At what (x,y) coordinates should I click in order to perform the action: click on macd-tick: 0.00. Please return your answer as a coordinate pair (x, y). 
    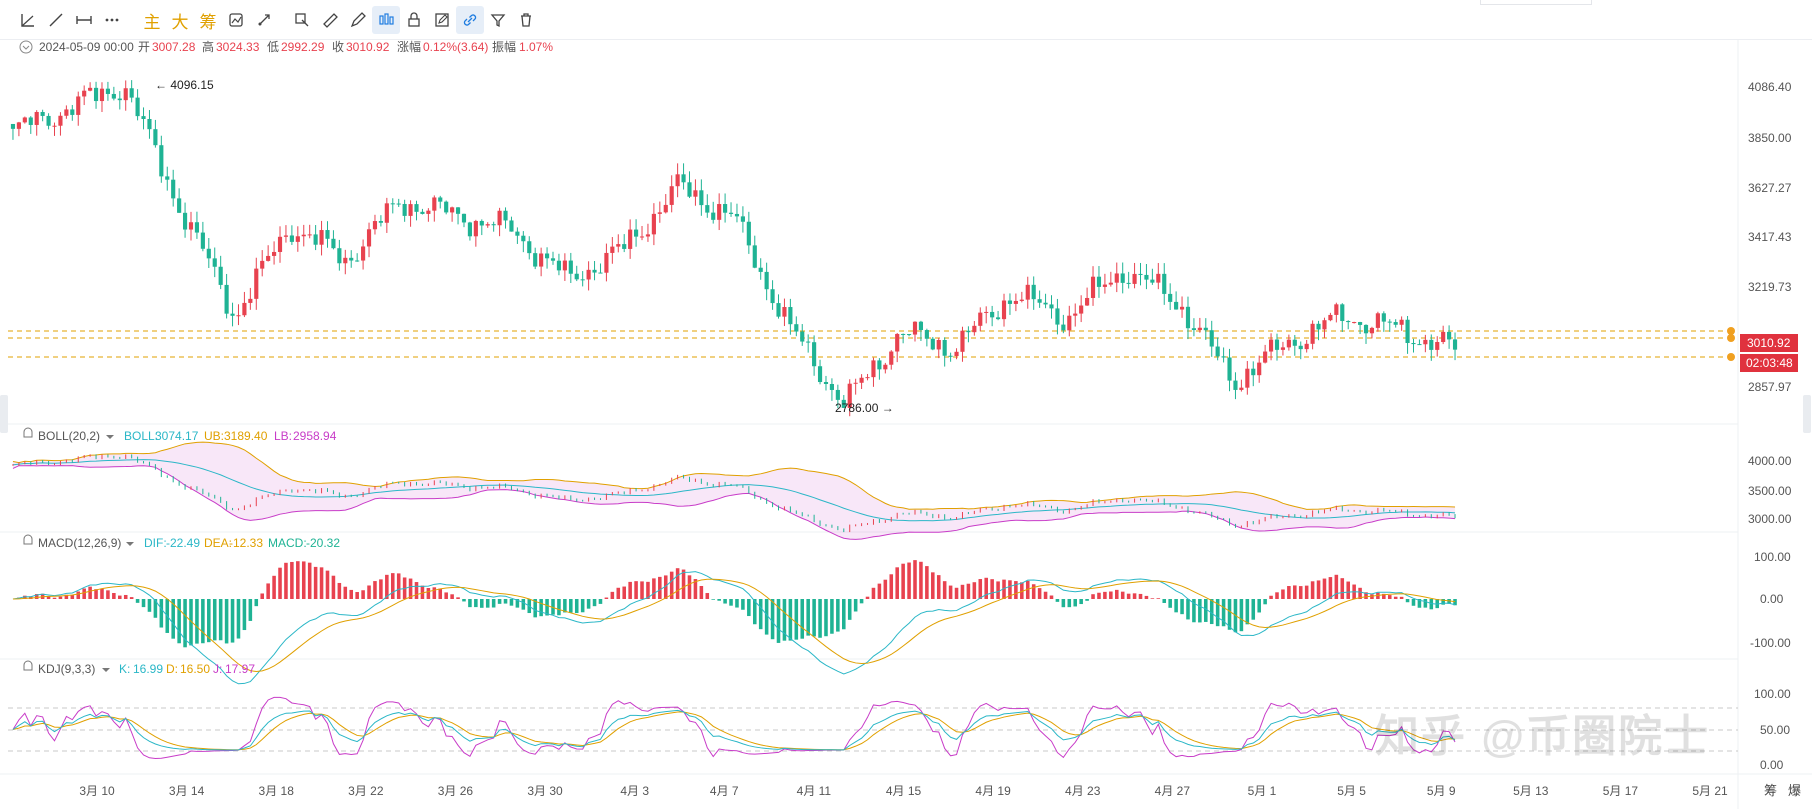
    Looking at the image, I should click on (1772, 599).